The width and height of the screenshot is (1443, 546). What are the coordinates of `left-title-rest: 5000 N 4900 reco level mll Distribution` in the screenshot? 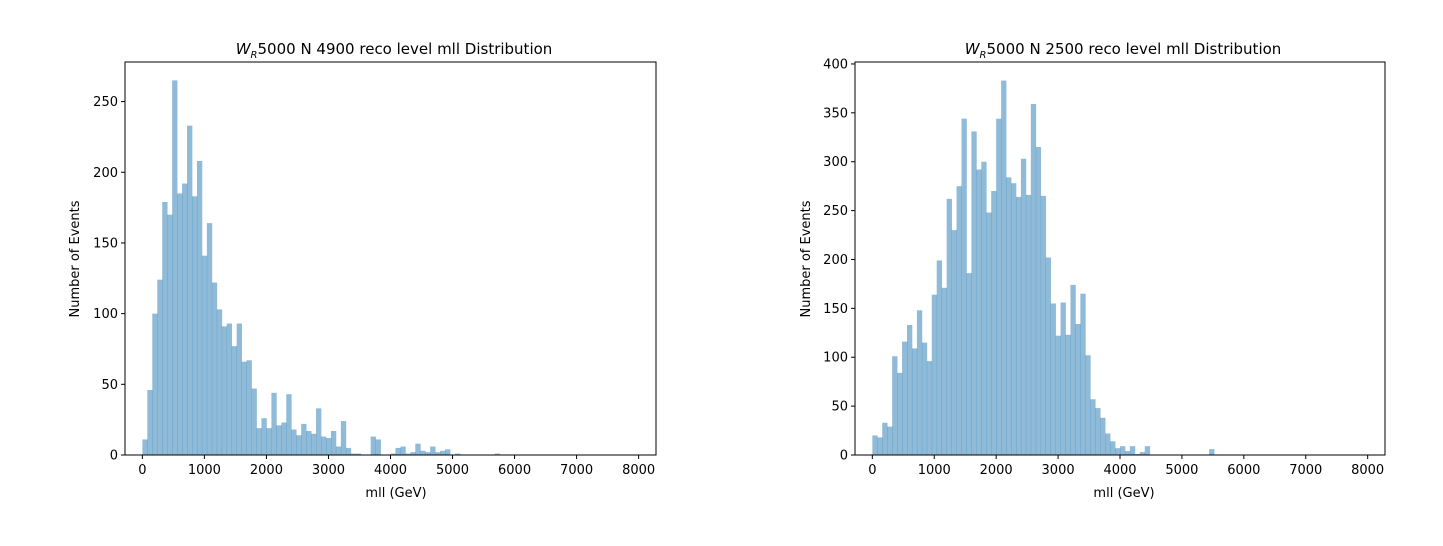 It's located at (405, 49).